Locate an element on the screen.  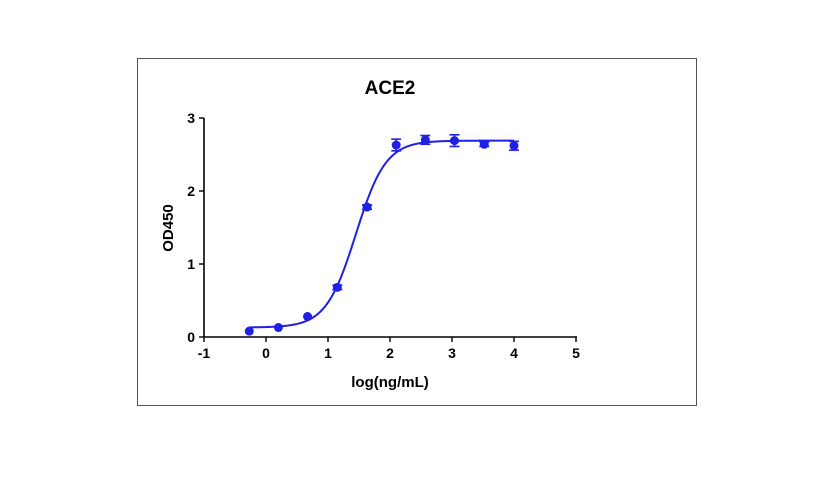
x-tick-label: 3 is located at coordinates (452, 353).